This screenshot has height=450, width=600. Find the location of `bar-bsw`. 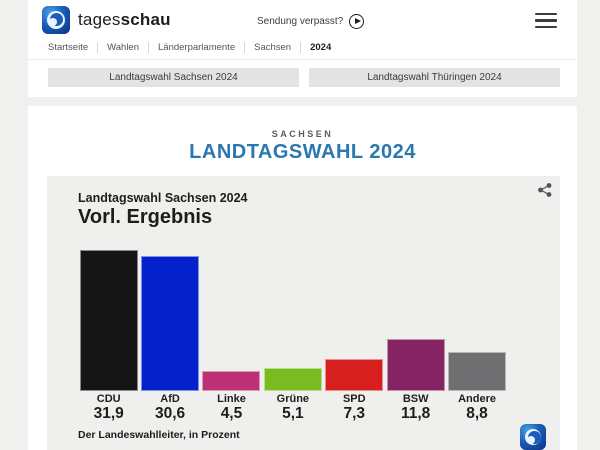

bar-bsw is located at coordinates (415, 364).